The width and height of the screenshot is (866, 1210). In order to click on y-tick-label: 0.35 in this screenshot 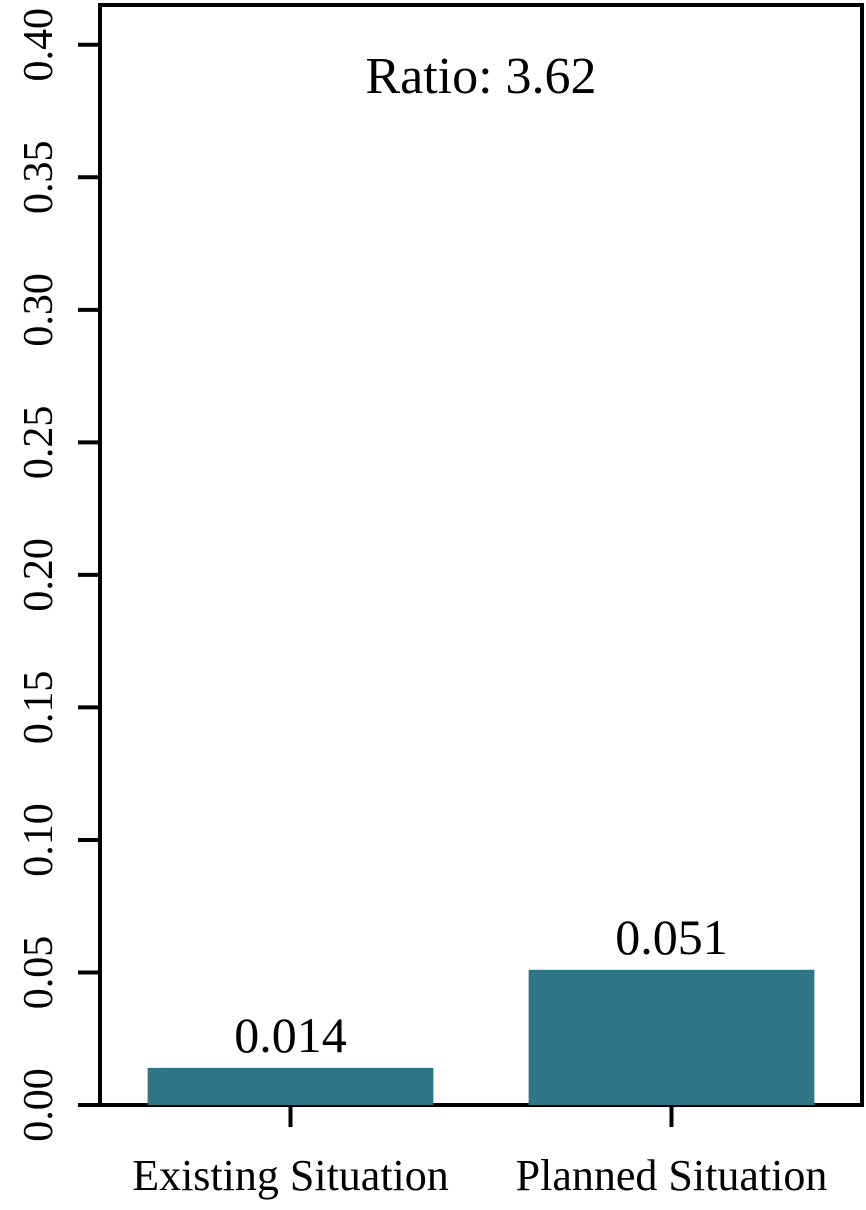, I will do `click(39, 178)`.